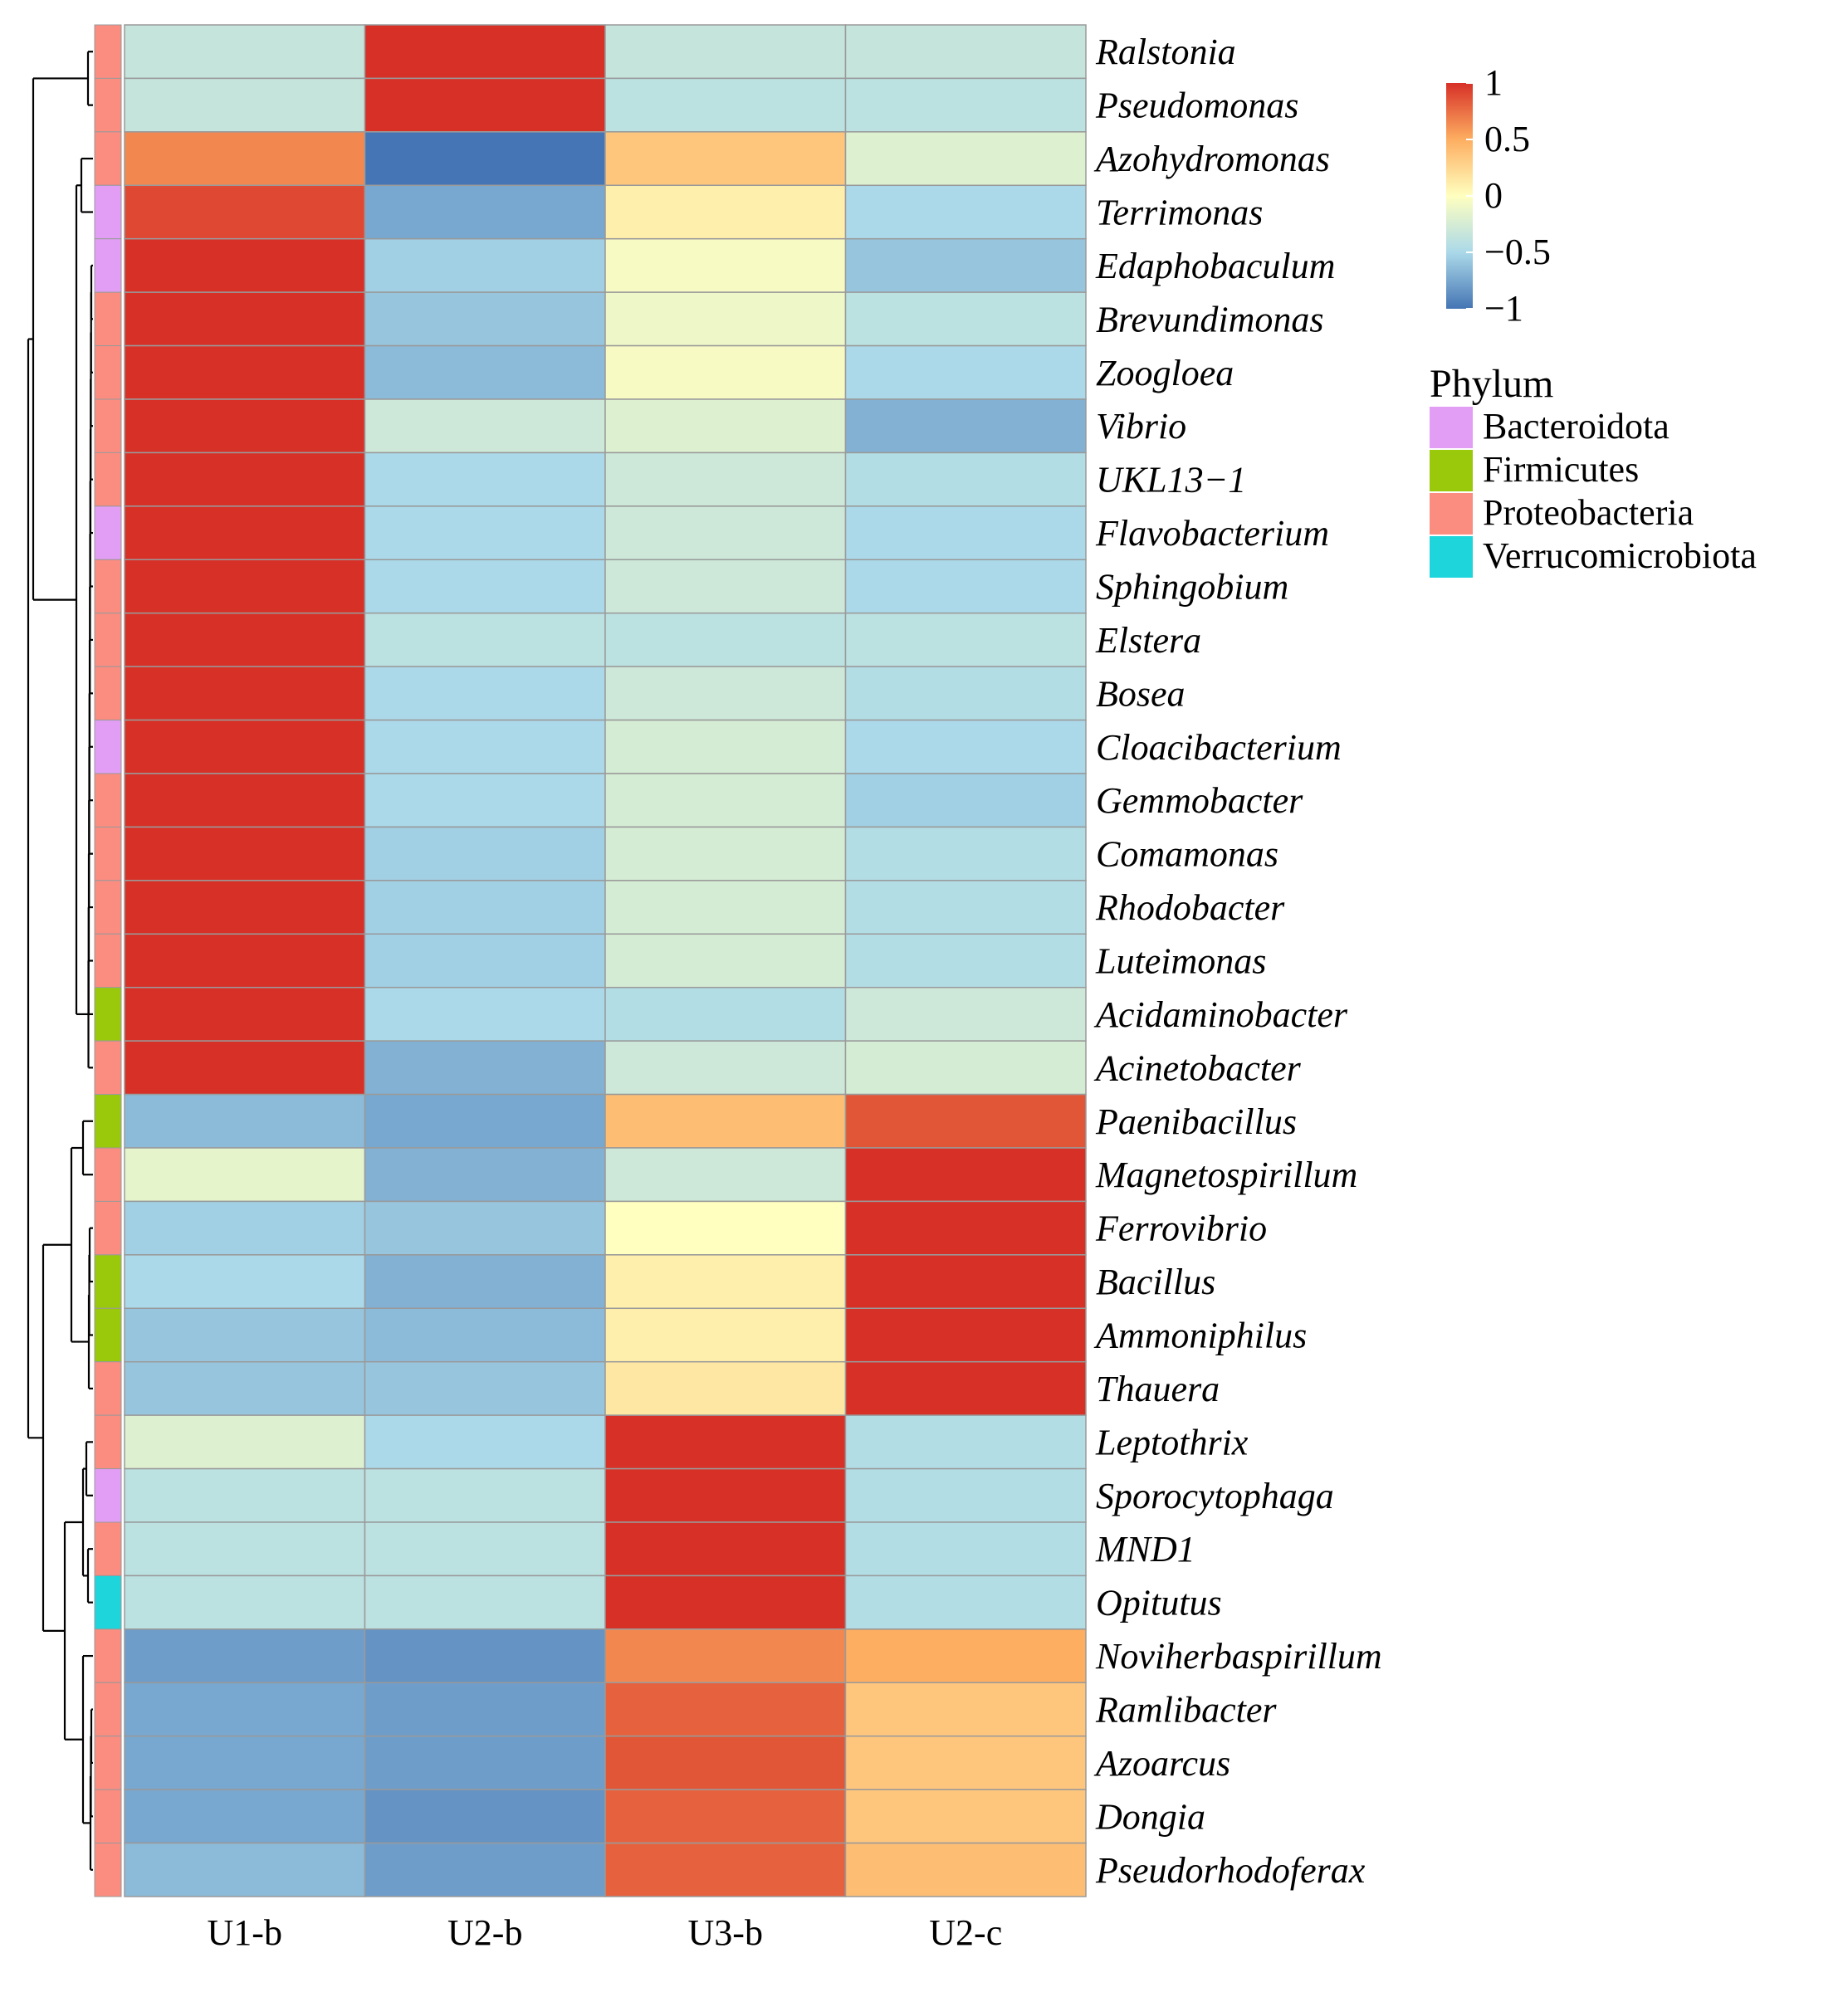 This screenshot has height=1992, width=1848. What do you see at coordinates (1186, 1711) in the screenshot?
I see `row-label: Ramlibacter` at bounding box center [1186, 1711].